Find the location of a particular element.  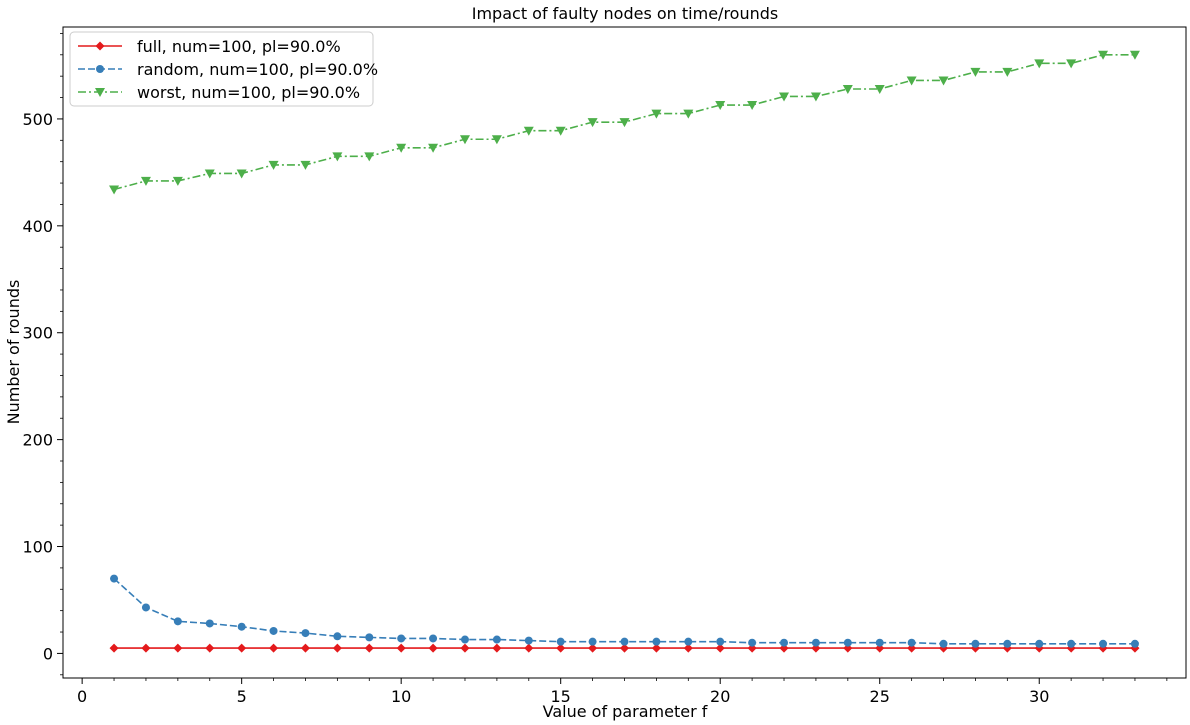

legend-label: worst, num=100, pl=90.0% is located at coordinates (248, 92).